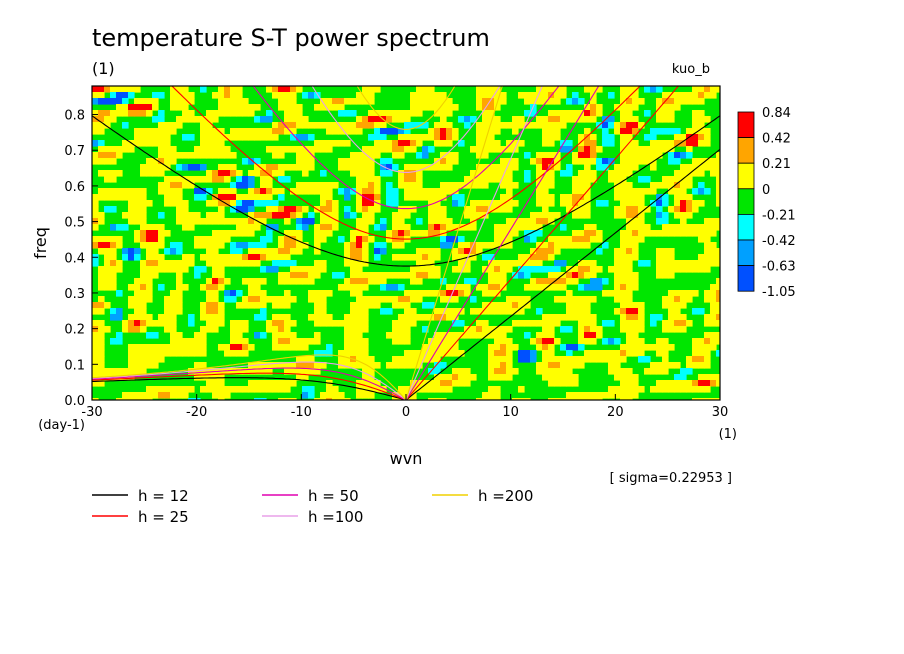  What do you see at coordinates (163, 496) in the screenshot?
I see `legend-label: h = 12` at bounding box center [163, 496].